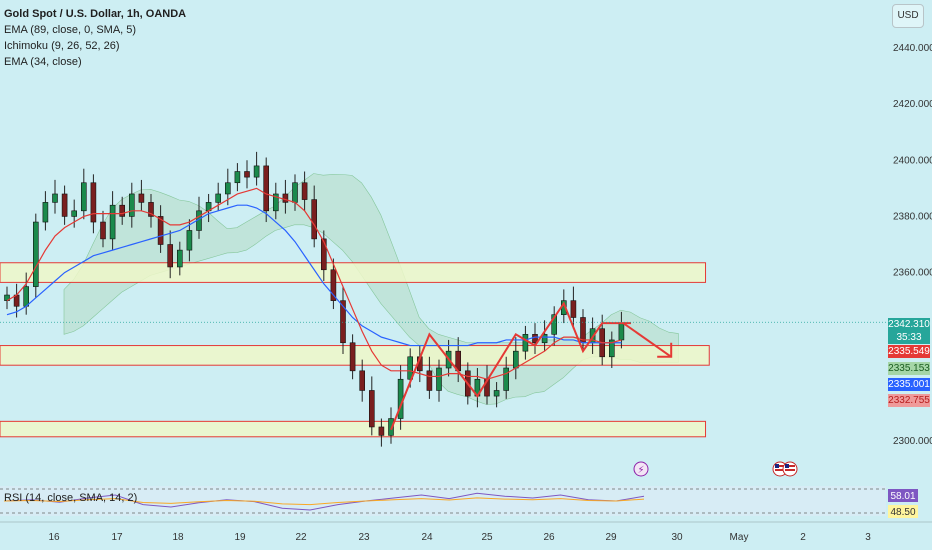 This screenshot has width=932, height=550. What do you see at coordinates (43, 62) in the screenshot?
I see `indicator-ema-34: EMA (34, close)` at bounding box center [43, 62].